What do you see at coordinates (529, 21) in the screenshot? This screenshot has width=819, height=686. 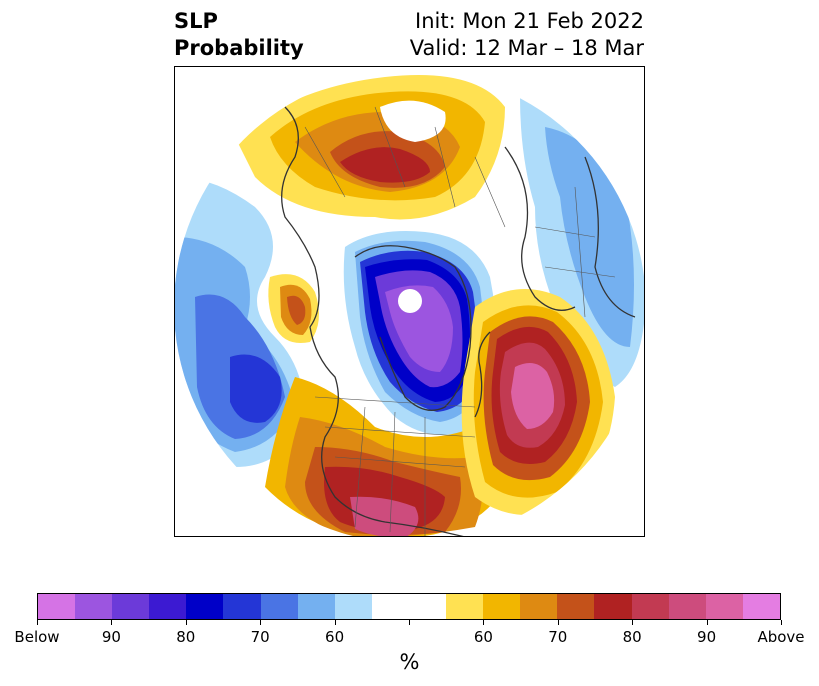 I see `init-date: Init: Mon 21 Feb 2022` at bounding box center [529, 21].